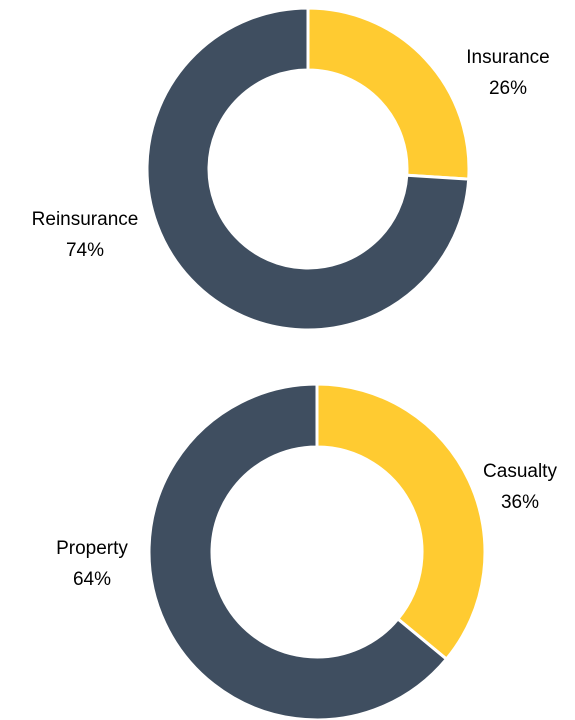 This screenshot has width=575, height=720. Describe the element at coordinates (520, 471) in the screenshot. I see `slice-label: Casualty` at that location.